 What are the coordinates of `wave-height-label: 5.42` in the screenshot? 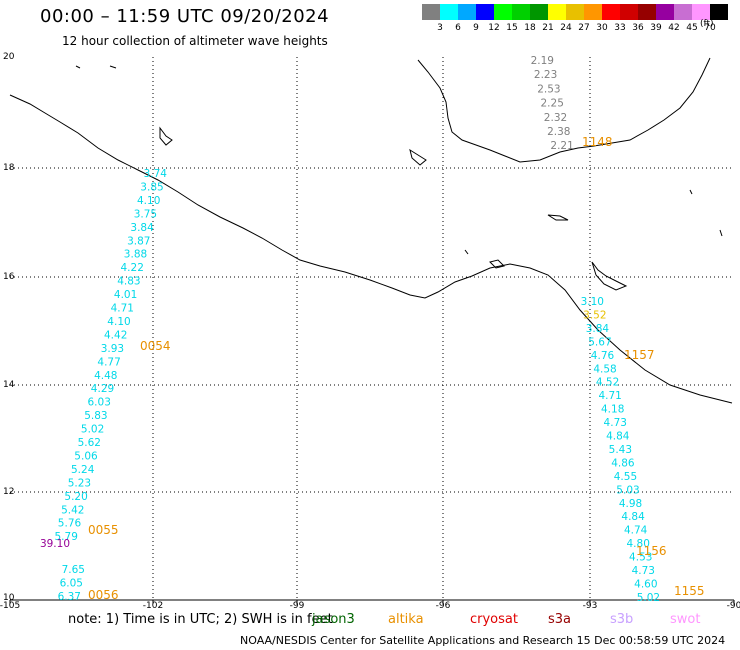 It's located at (72, 510).